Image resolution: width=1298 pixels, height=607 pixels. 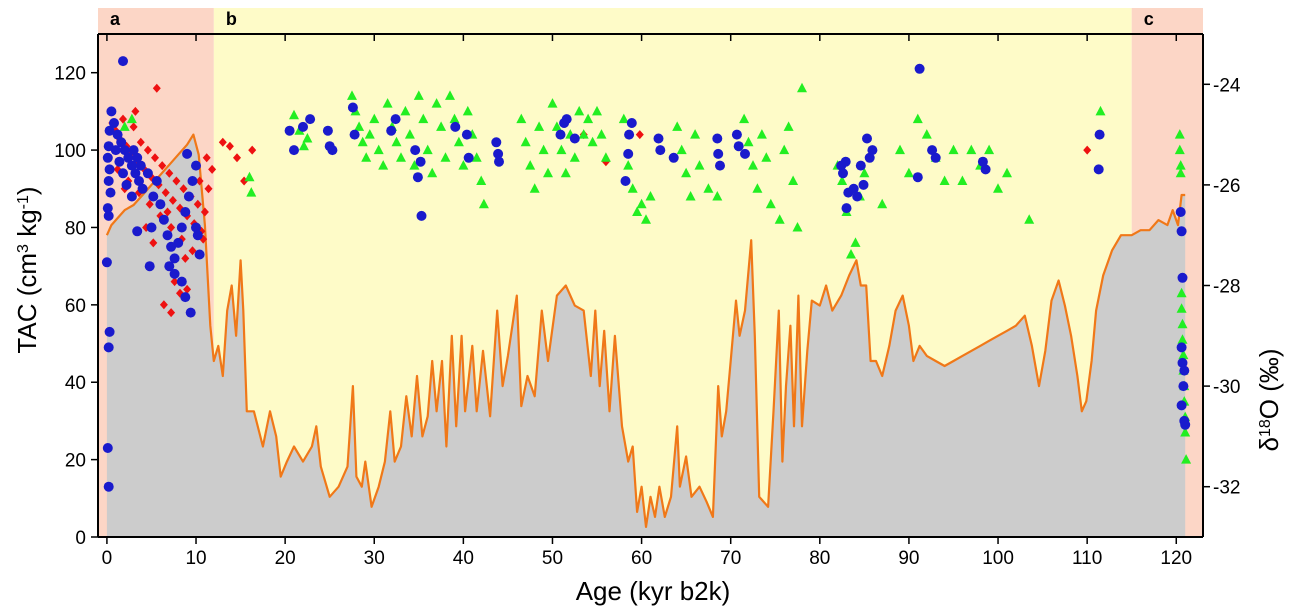 I want to click on y2-tick-label: -24, so click(x=1227, y=85).